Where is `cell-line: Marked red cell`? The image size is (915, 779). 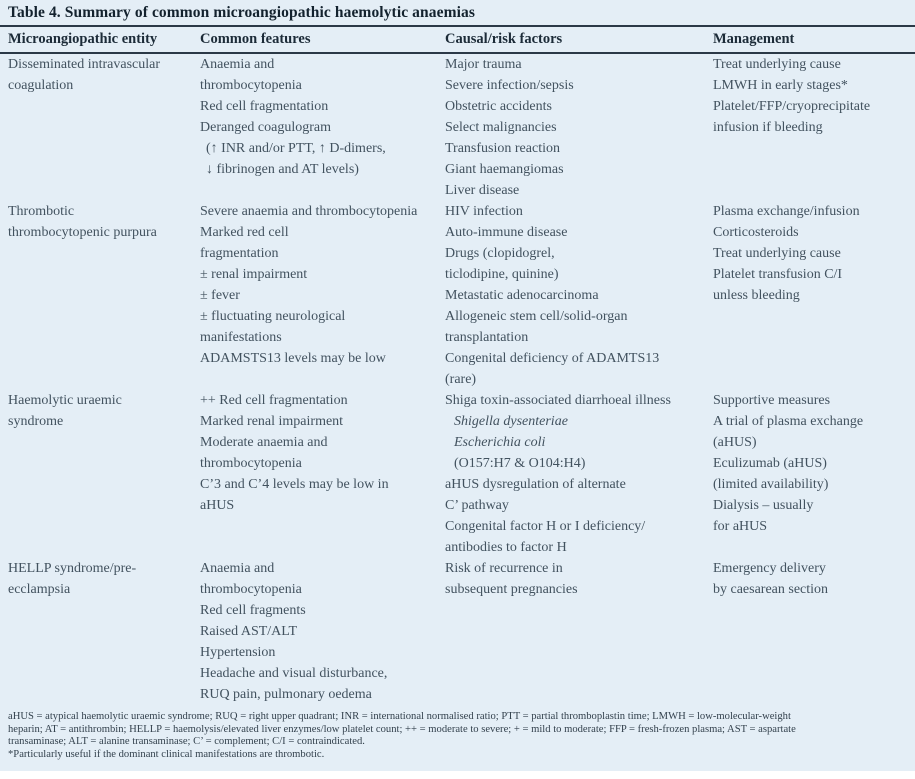
cell-line: Marked red cell is located at coordinates (244, 232).